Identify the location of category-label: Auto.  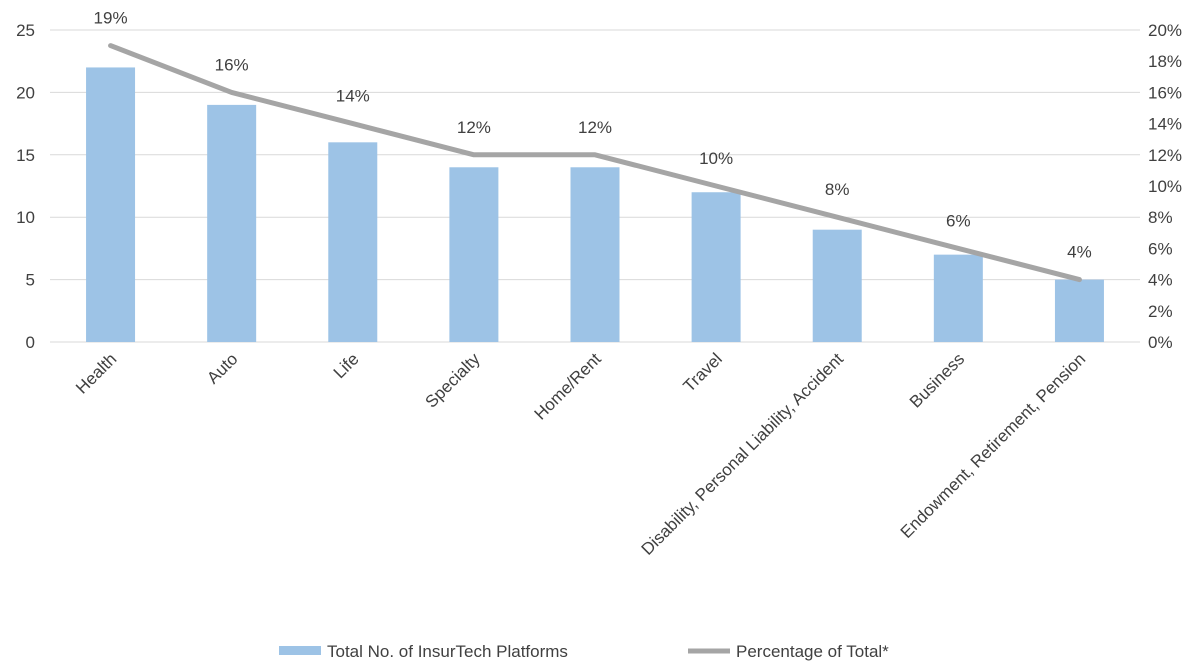
(222, 368).